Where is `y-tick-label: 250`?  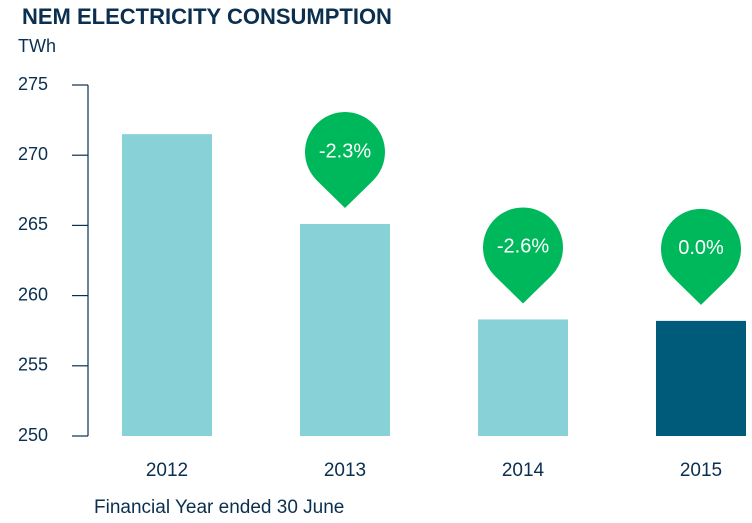
y-tick-label: 250 is located at coordinates (33, 435).